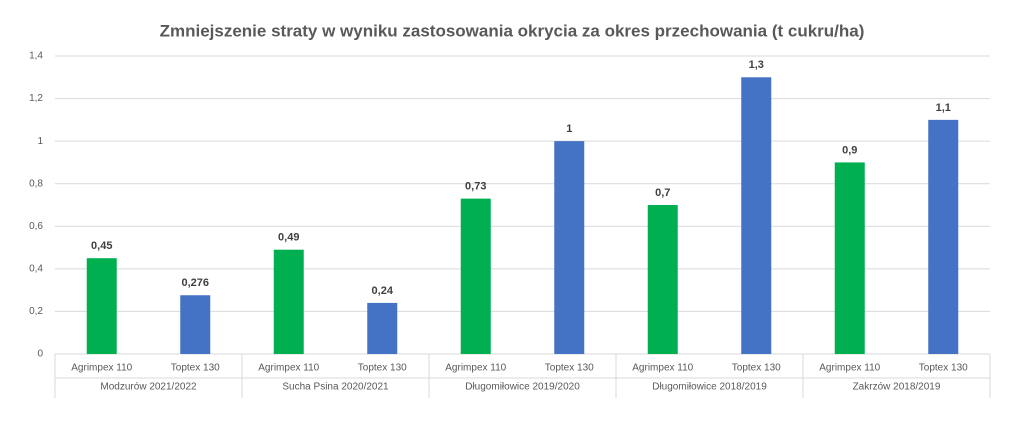 This screenshot has height=428, width=1024. Describe the element at coordinates (36, 226) in the screenshot. I see `y-tick-label: 0,6` at that location.